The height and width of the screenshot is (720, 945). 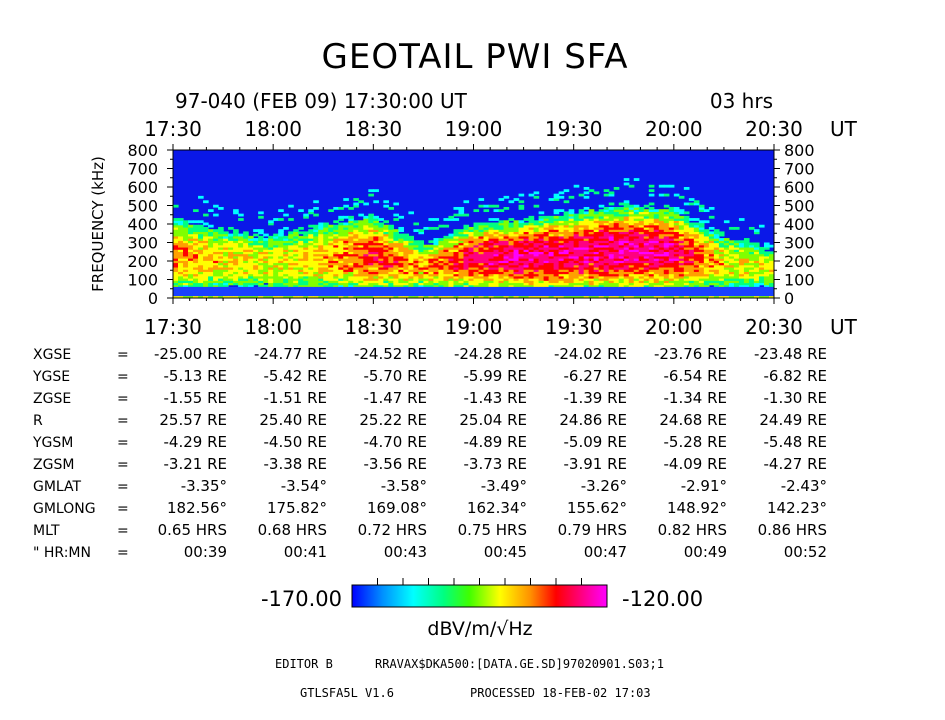 I want to click on orbit-cell: 00:39, so click(x=205, y=552).